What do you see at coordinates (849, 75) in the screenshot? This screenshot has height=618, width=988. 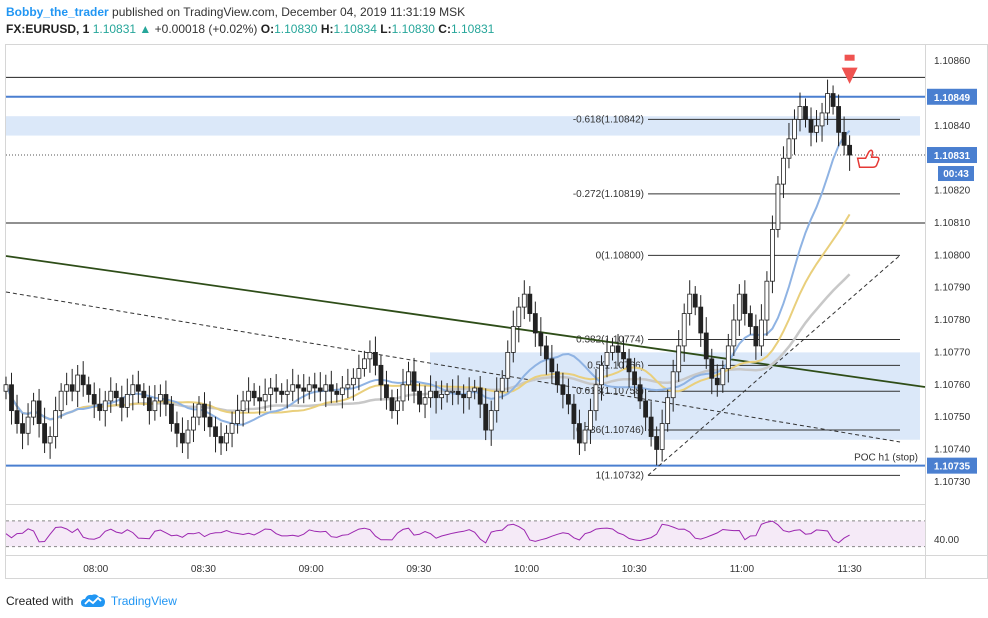 I see `down-arrow-icon` at bounding box center [849, 75].